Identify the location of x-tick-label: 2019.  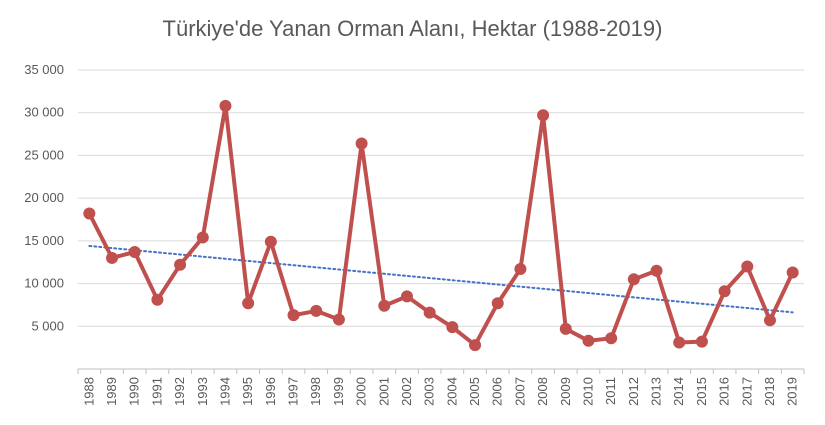
(792, 391).